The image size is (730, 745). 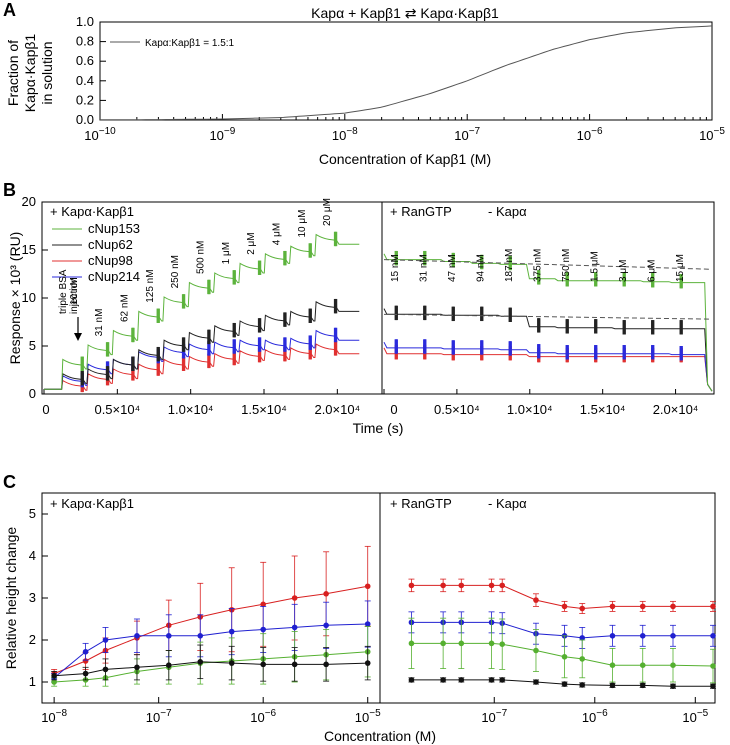 What do you see at coordinates (380, 736) in the screenshot?
I see `panel-c-xlabel: Concentration (M)` at bounding box center [380, 736].